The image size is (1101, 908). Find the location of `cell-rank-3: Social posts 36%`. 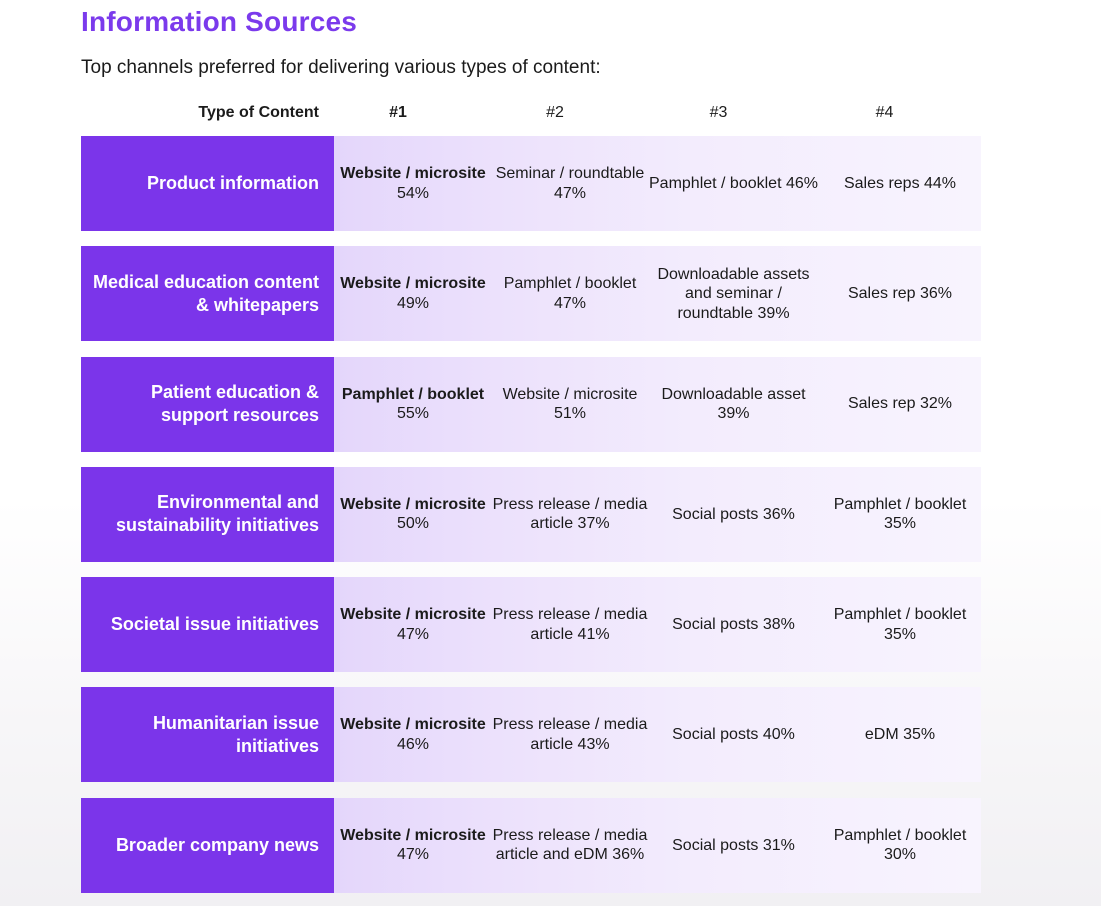

cell-rank-3: Social posts 36% is located at coordinates (733, 514).